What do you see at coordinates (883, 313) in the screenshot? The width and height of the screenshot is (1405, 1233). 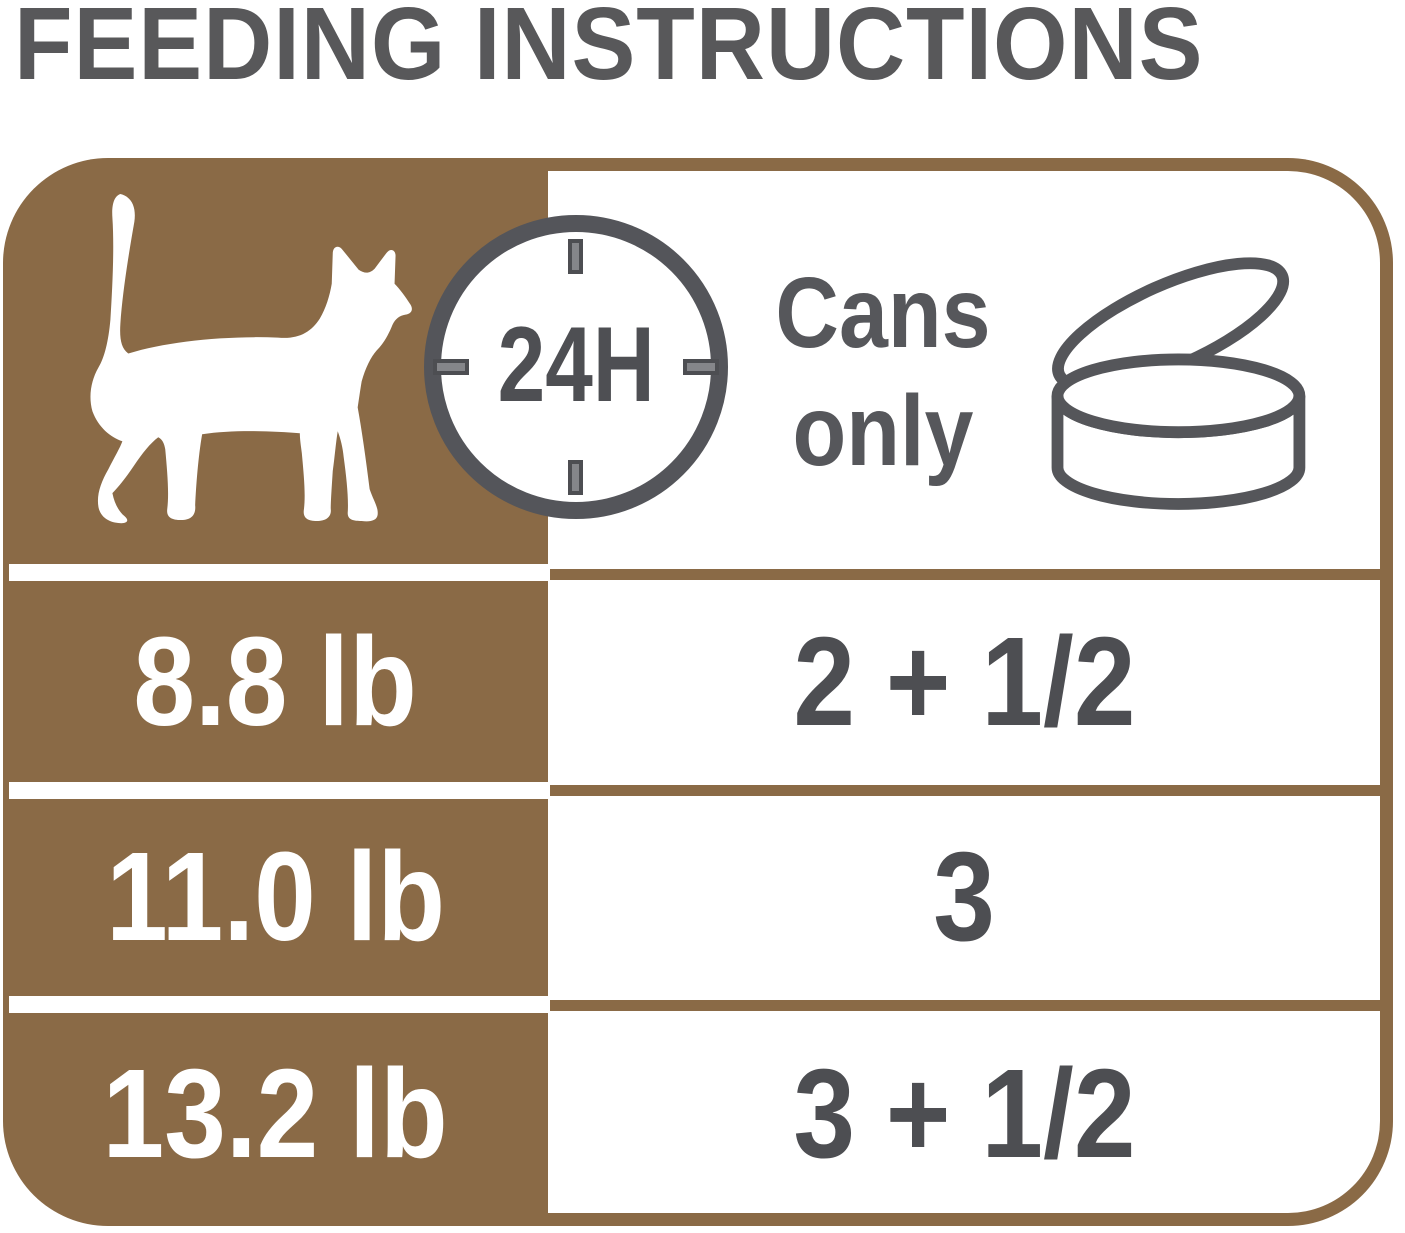 I see `cans-only-line1: Cans` at bounding box center [883, 313].